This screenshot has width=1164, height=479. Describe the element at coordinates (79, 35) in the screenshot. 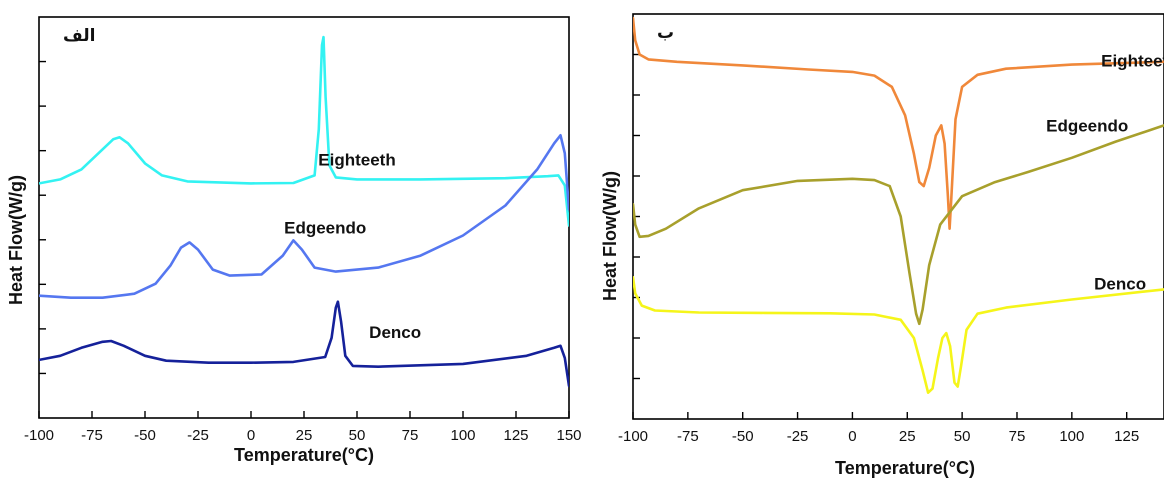

I see `panel-label: الف` at that location.